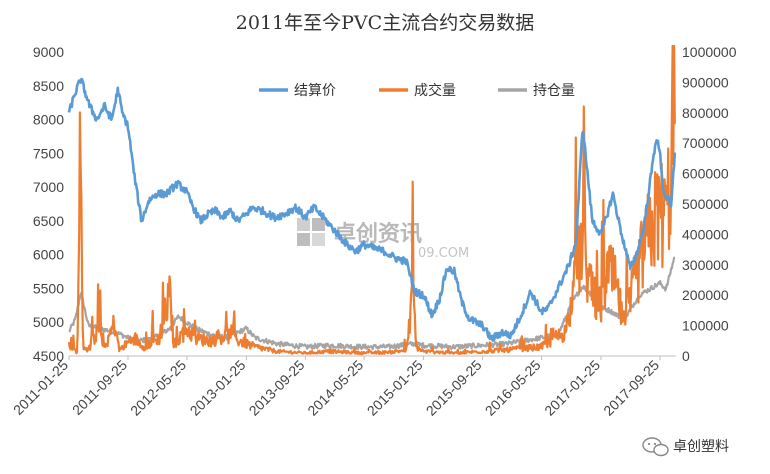  Describe the element at coordinates (311, 232) in the screenshot. I see `watermark-logo-icon` at that location.